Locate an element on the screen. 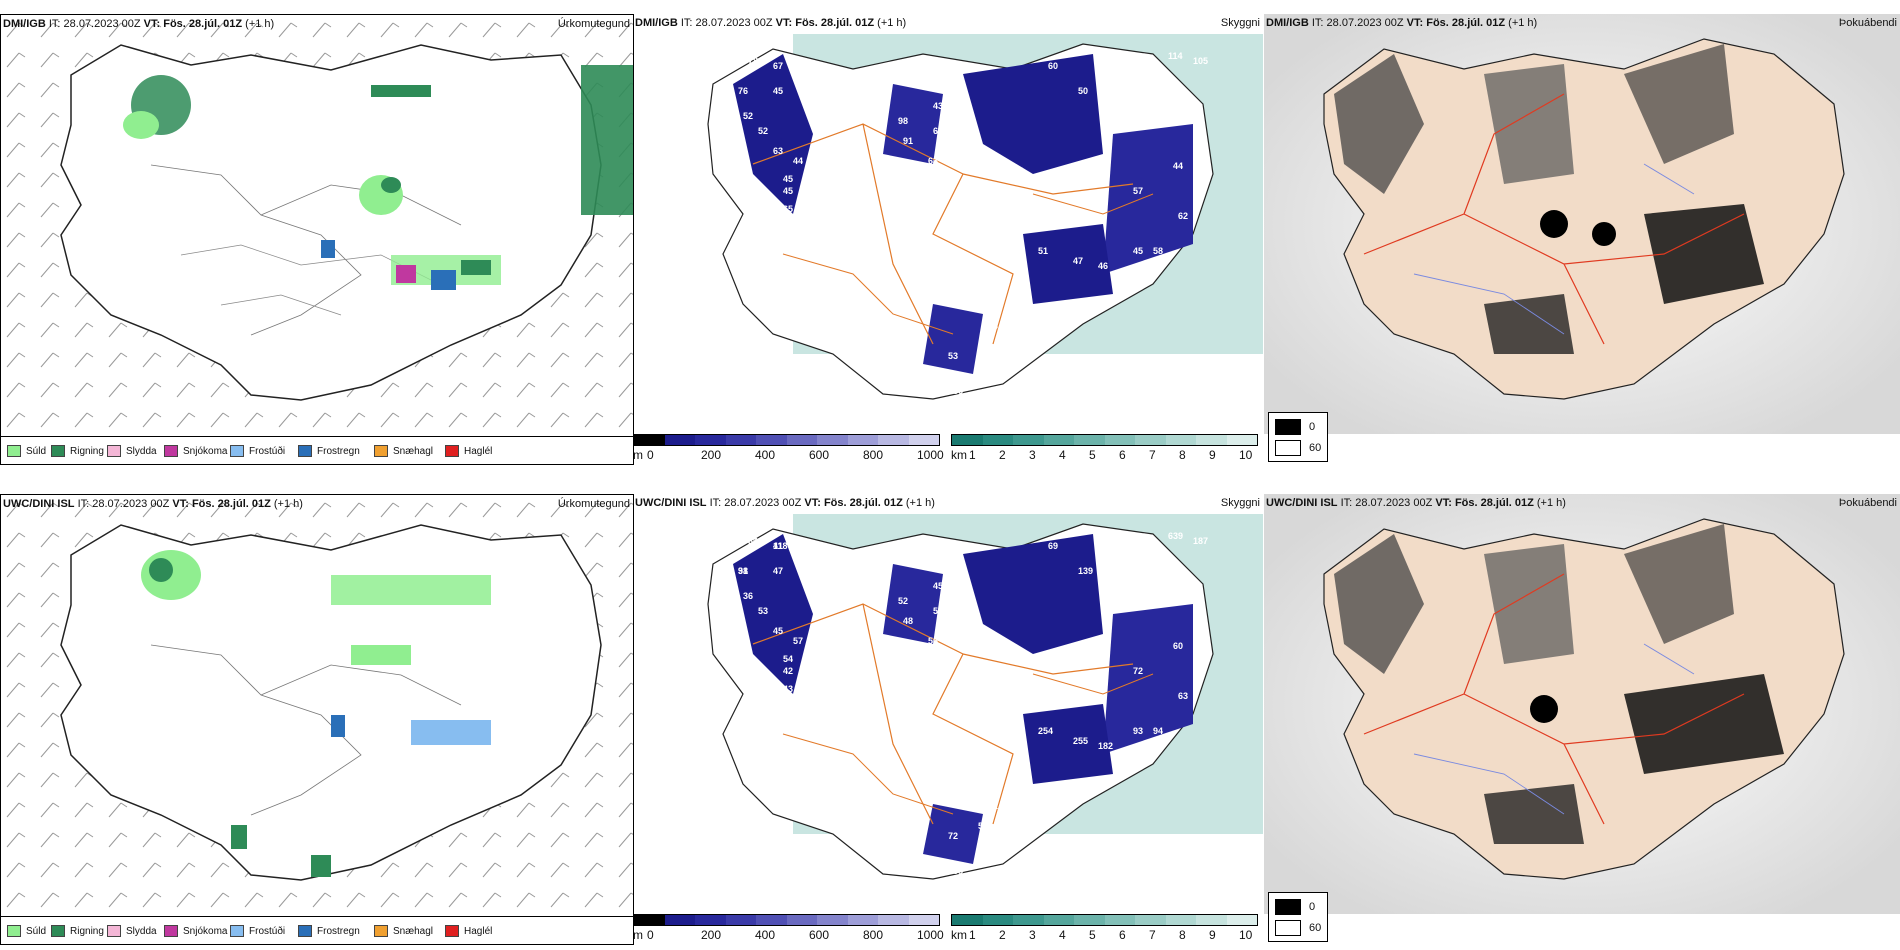  cloud-base-label: 36 is located at coordinates (958, 391).